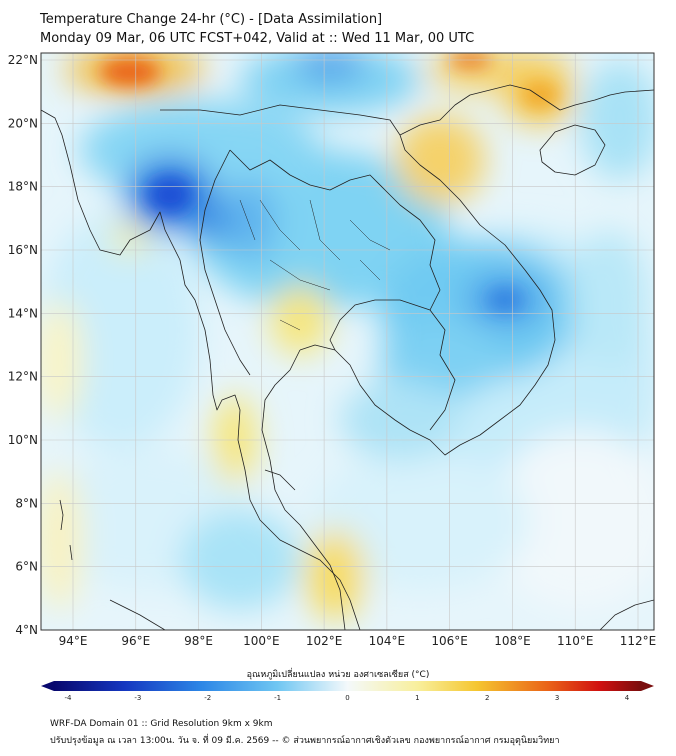 The width and height of the screenshot is (676, 756). I want to click on colorbar-tick-label: -3, so click(137, 698).